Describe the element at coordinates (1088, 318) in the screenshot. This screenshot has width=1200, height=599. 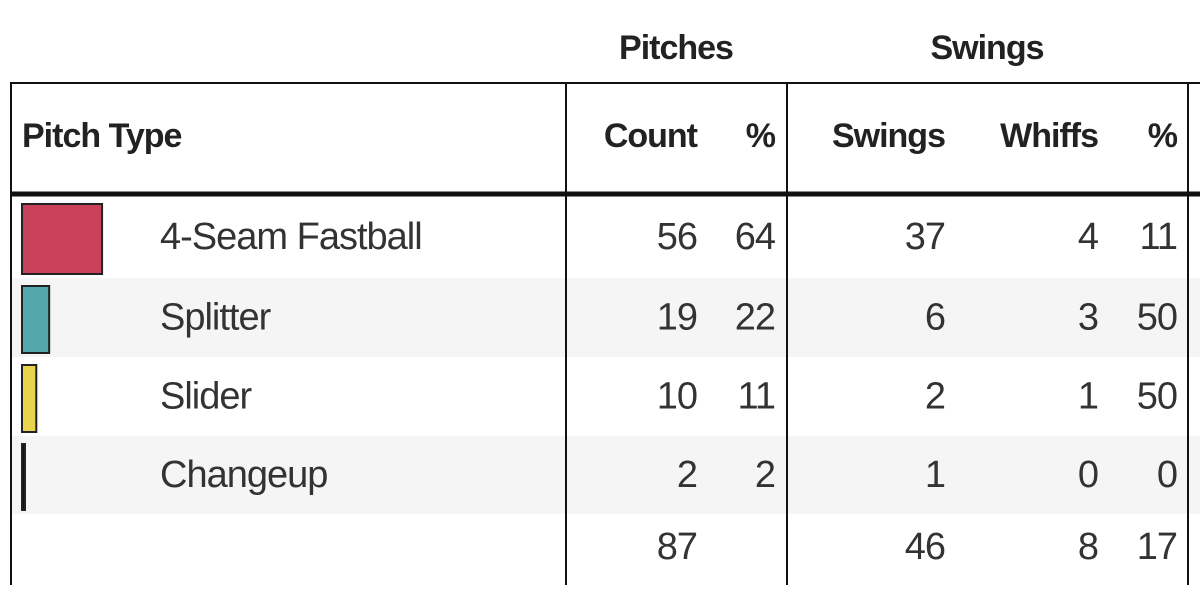
I see `cell: 3` at that location.